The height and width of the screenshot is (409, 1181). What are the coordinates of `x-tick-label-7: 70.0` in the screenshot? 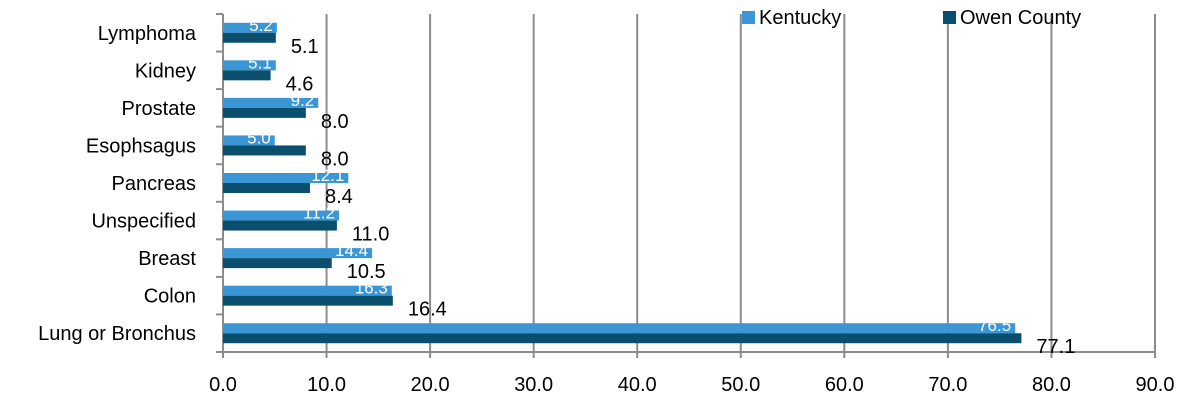 It's located at (947, 385).